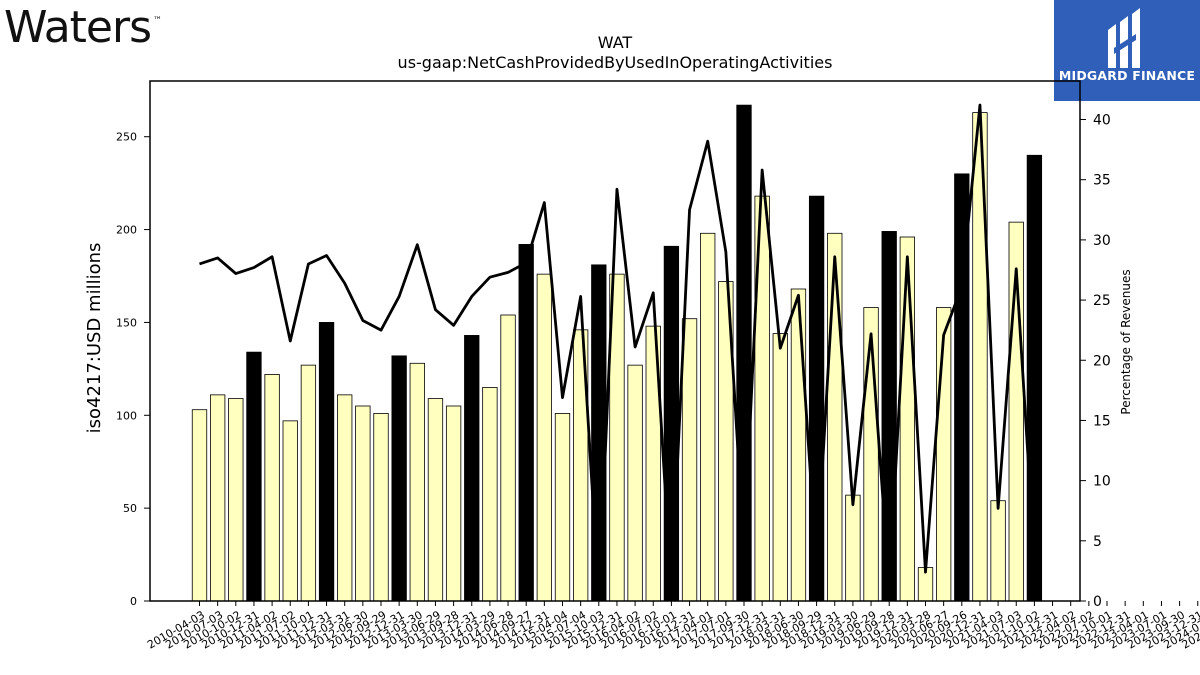 This screenshot has width=1200, height=675. I want to click on y2-tick-label: 30, so click(1102, 241).